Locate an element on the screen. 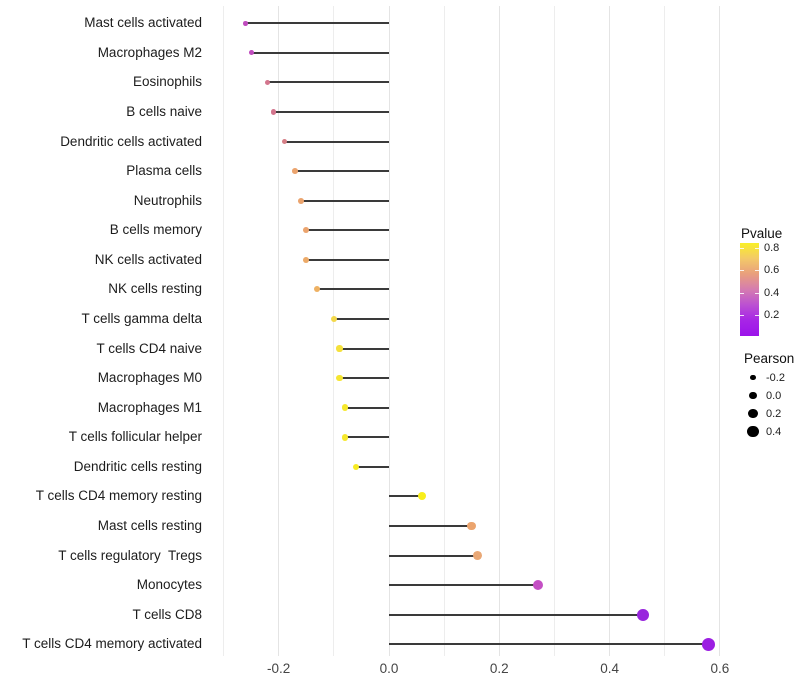 The height and width of the screenshot is (700, 800). category-label: T cells regulatory Tregs is located at coordinates (130, 555).